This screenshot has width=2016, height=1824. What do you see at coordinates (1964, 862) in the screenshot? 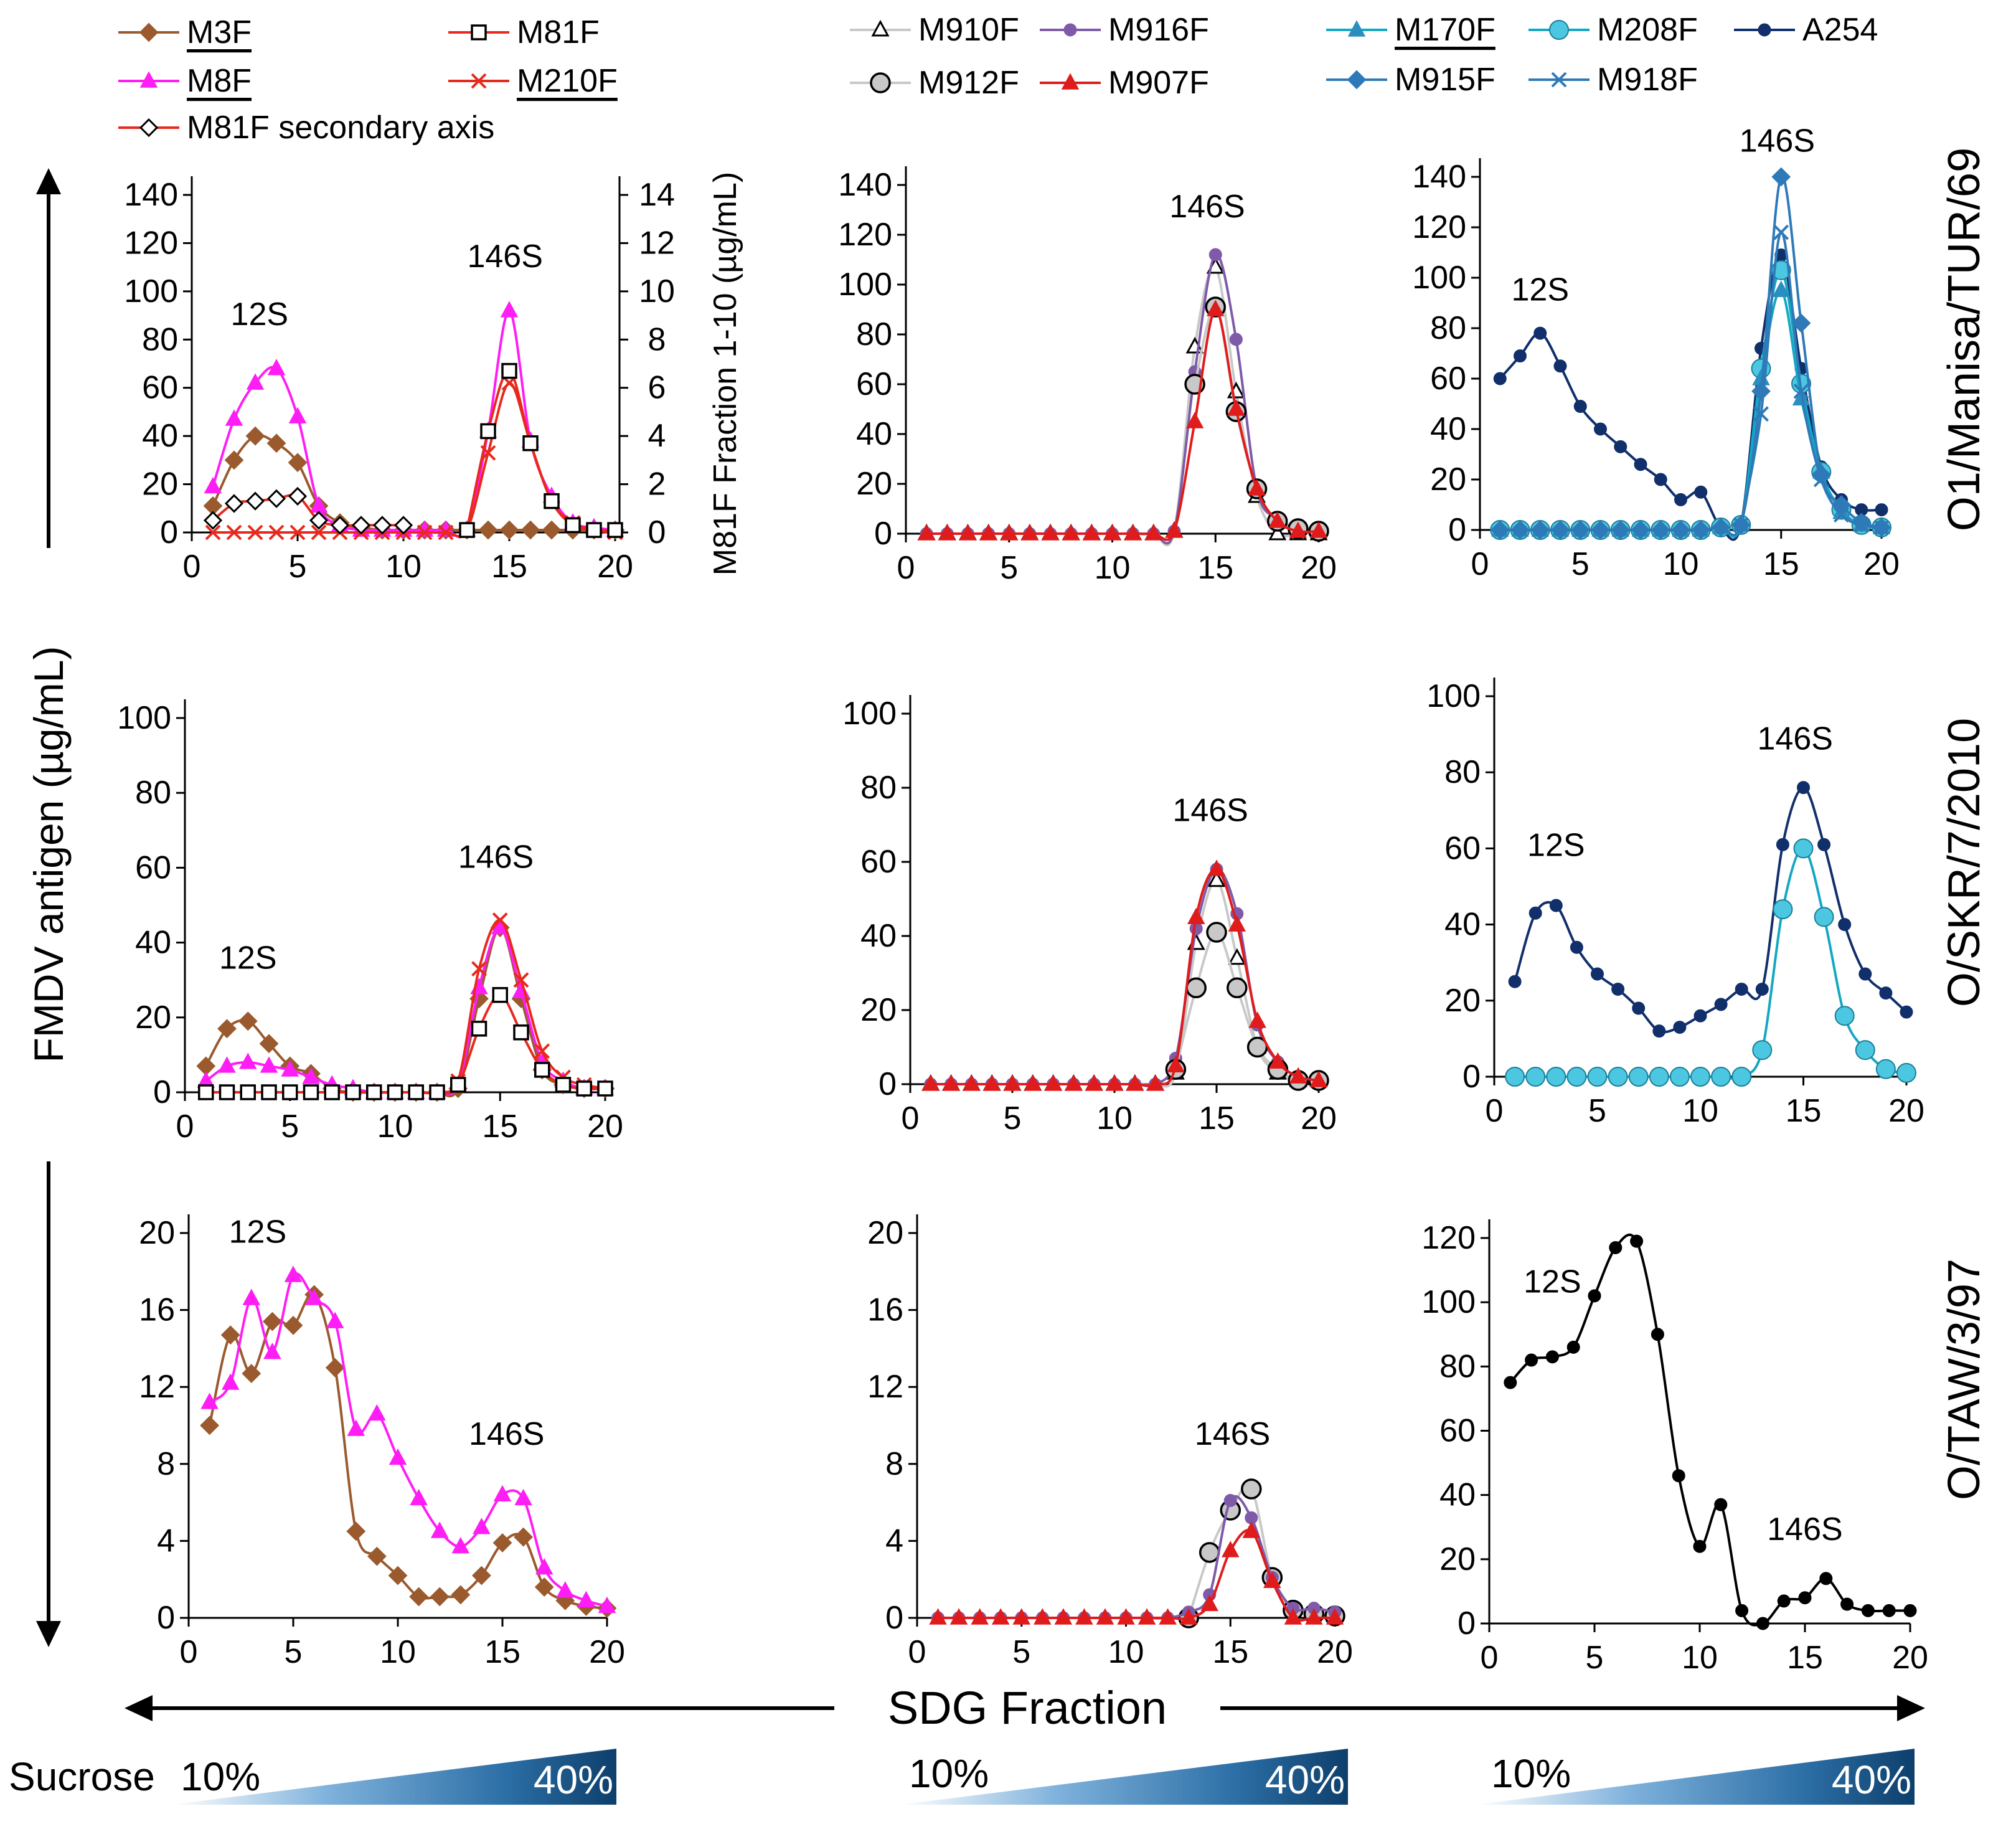
I see `row-label-skr: O/SKR/7/2010` at bounding box center [1964, 862].